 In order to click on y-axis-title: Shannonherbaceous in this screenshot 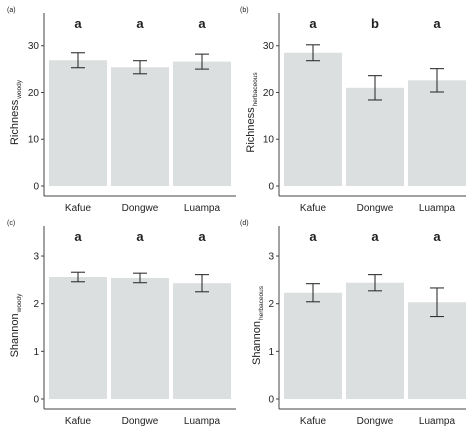, I will do `click(258, 325)`.